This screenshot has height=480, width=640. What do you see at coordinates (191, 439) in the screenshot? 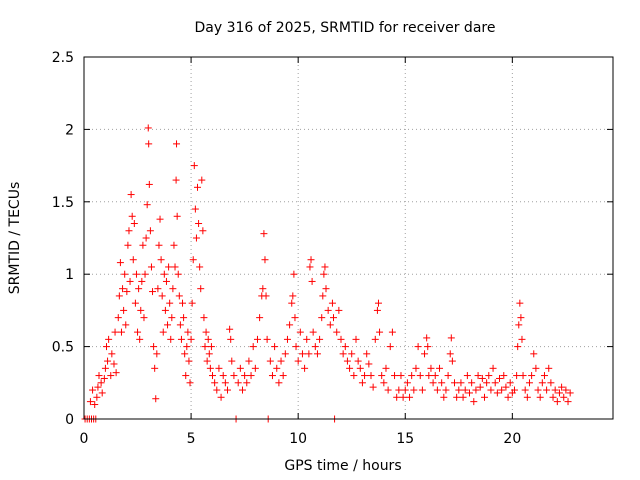
I see `x-tick-label: 5` at bounding box center [191, 439].